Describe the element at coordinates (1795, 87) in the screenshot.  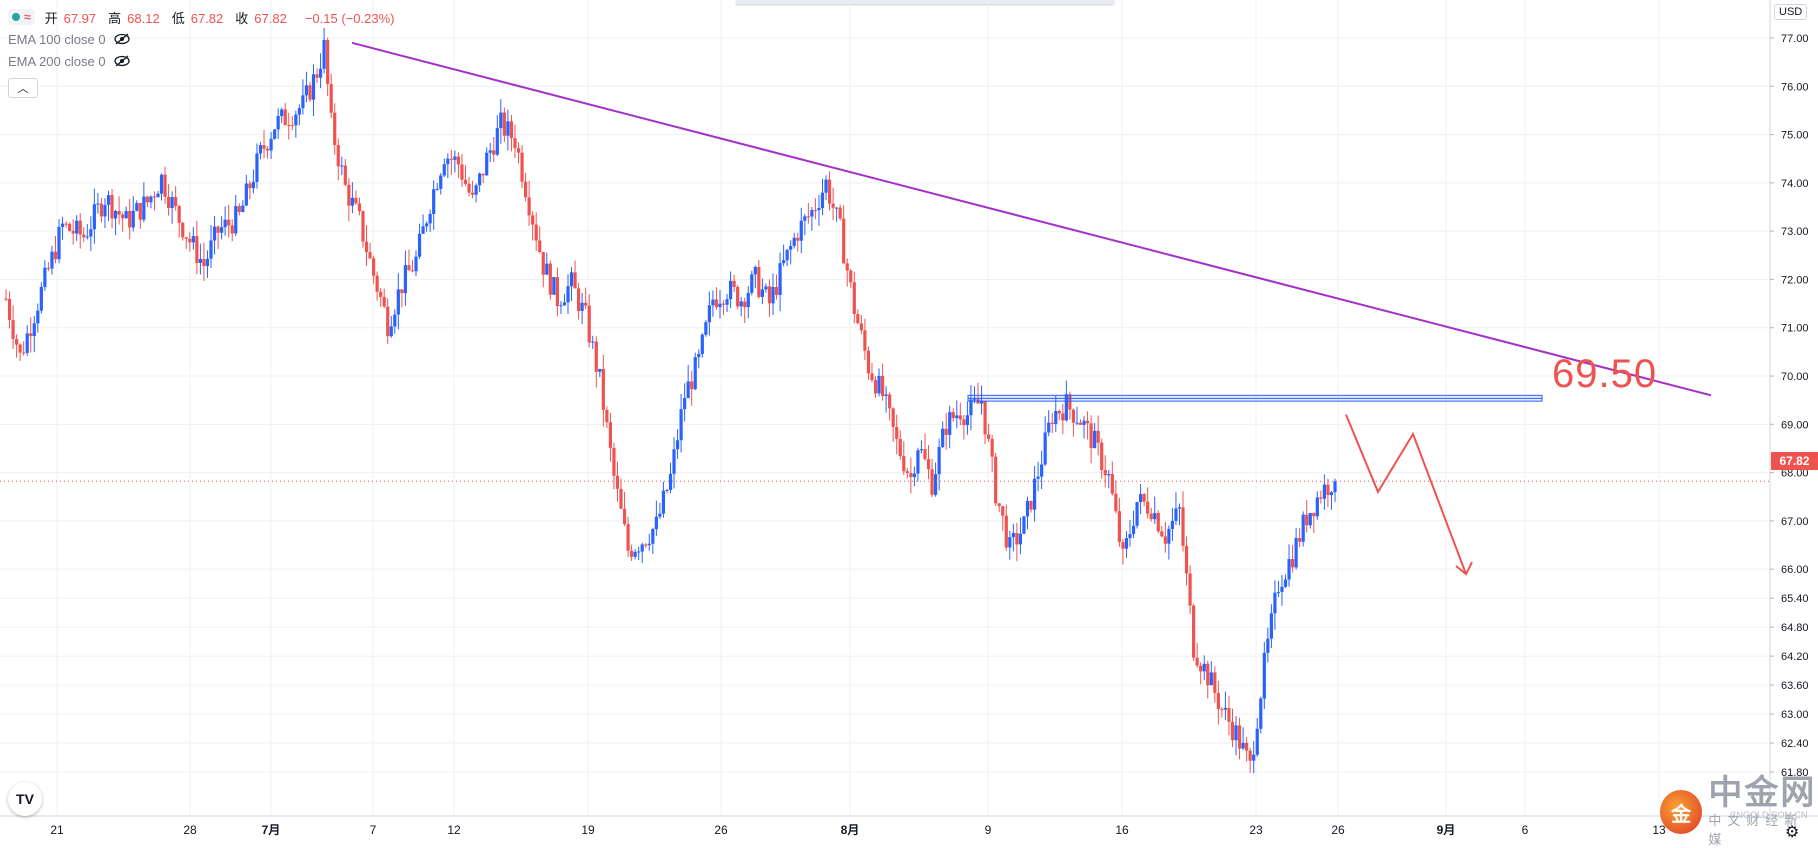
I see `price-tick-label: 76.00` at that location.